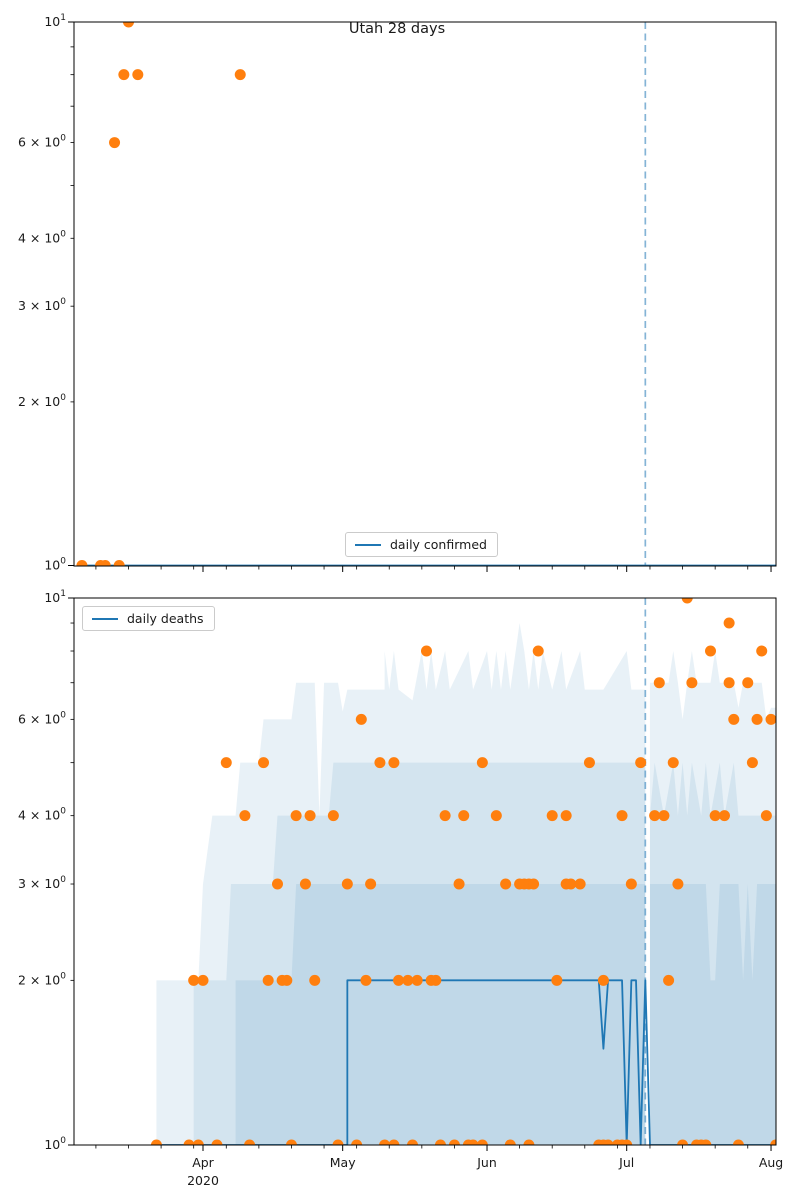  I want to click on legend-daily-confirmed: daily confirmed, so click(421, 544).